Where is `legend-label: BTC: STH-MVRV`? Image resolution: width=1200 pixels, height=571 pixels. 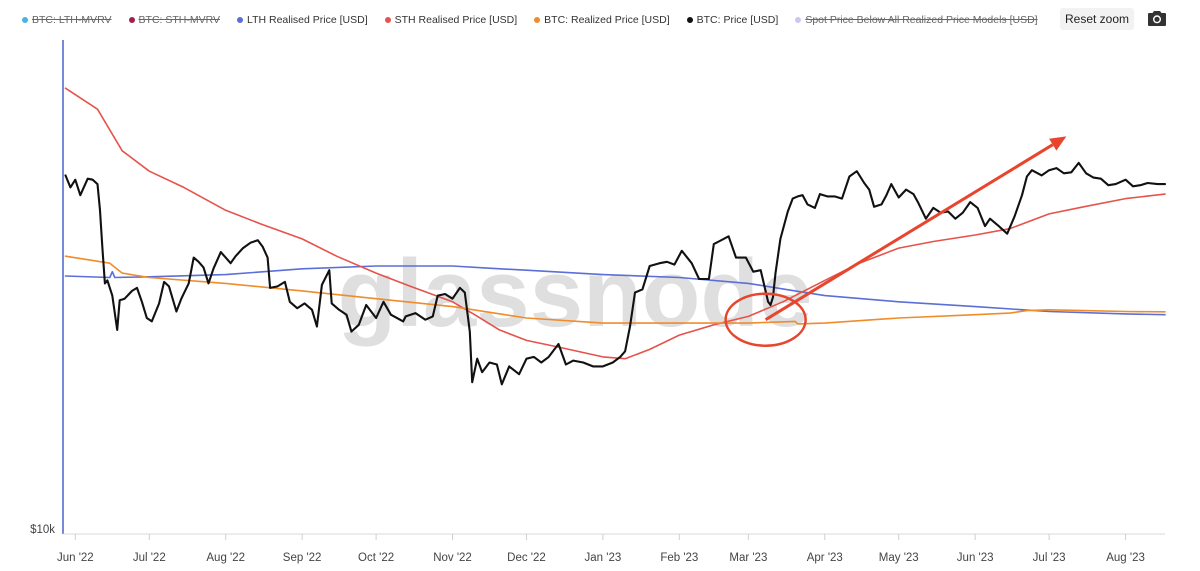
legend-label: BTC: STH-MVRV is located at coordinates (179, 20).